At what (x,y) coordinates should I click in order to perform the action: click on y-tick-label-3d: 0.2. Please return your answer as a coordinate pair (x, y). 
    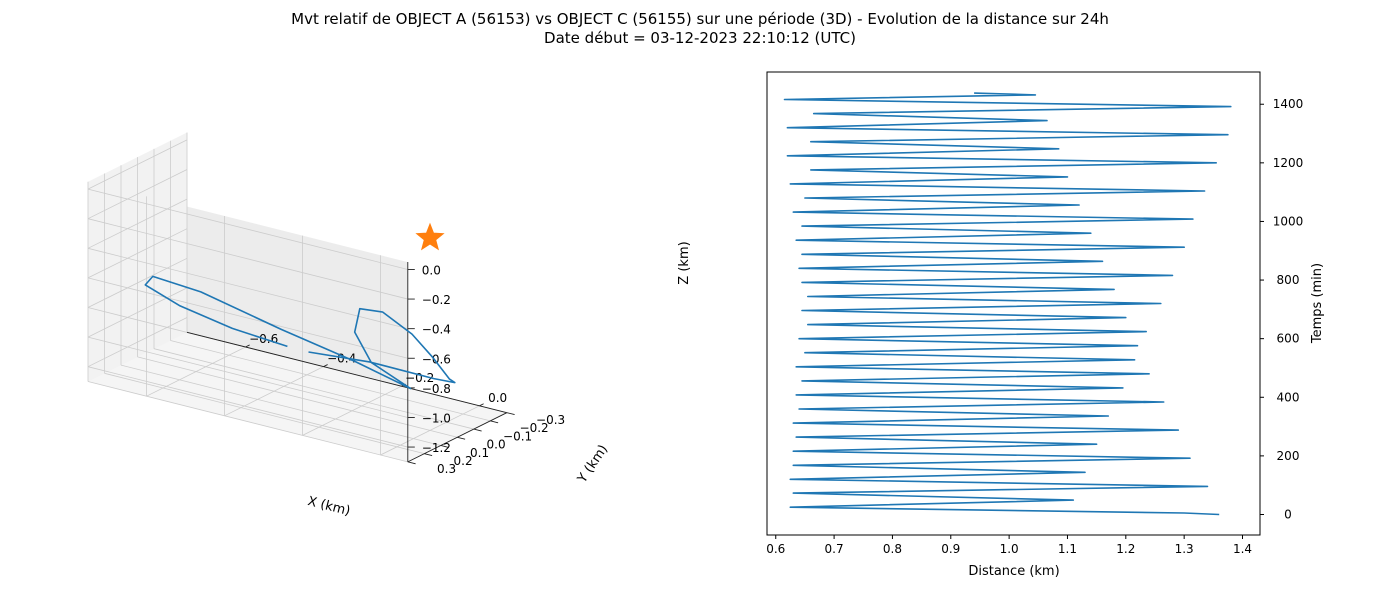
    Looking at the image, I should click on (463, 461).